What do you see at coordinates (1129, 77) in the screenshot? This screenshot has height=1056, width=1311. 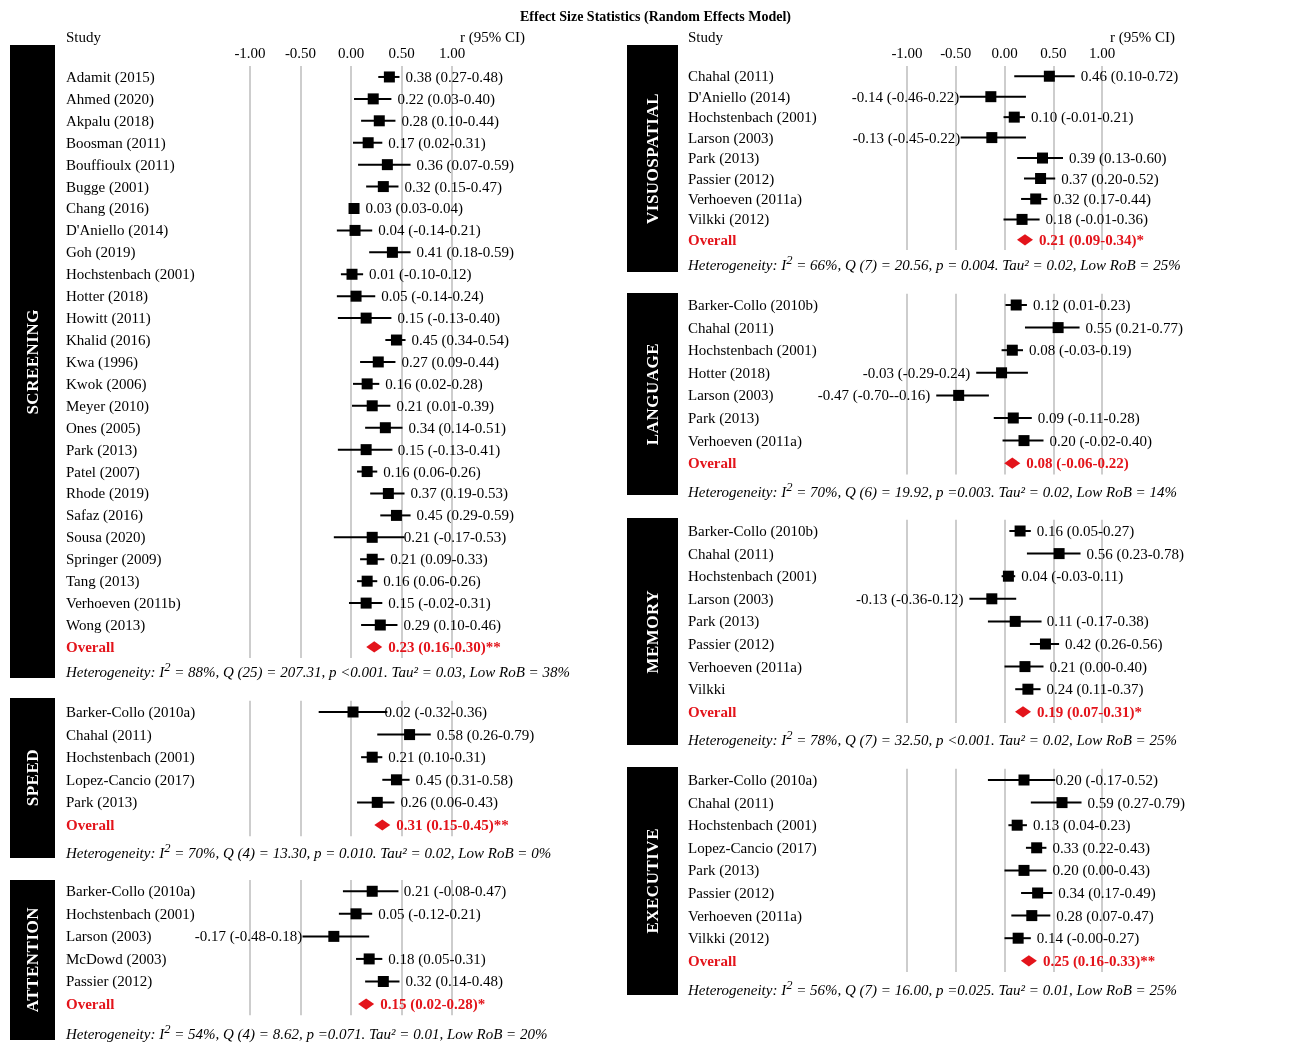 I see `data-label: 0.46 (0.10-0.72)` at bounding box center [1129, 77].